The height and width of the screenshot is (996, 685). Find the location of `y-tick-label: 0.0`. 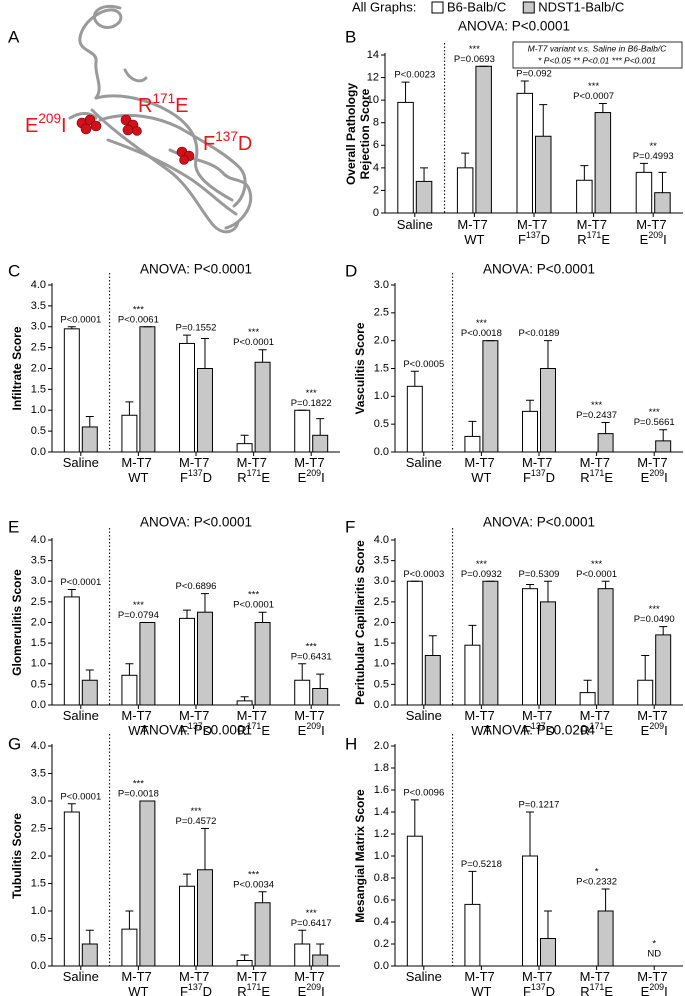

y-tick-label: 0.0 is located at coordinates (381, 966).